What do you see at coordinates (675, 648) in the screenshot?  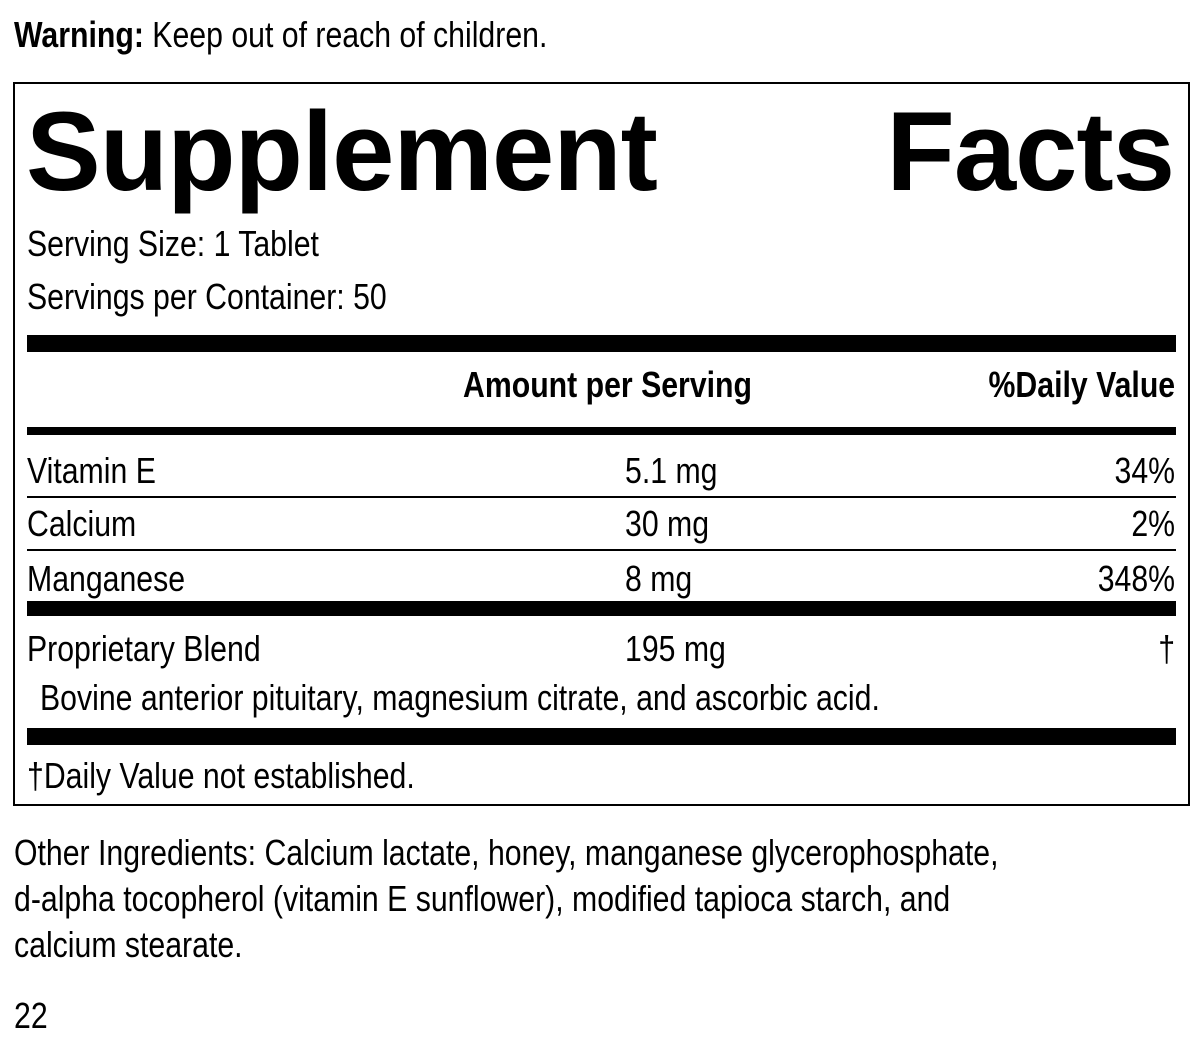 I see `nutrient-amount: 195 mg` at bounding box center [675, 648].